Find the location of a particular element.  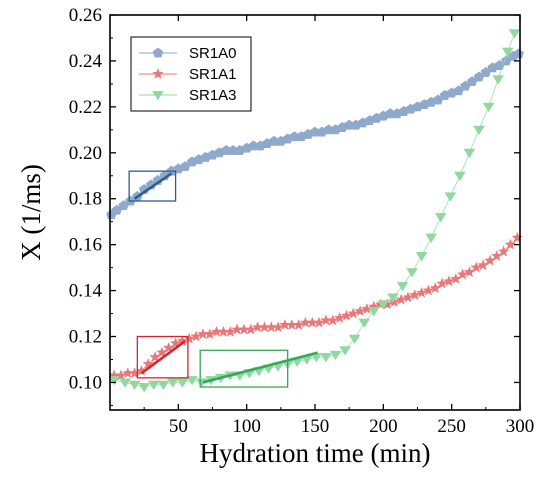

x-tick-label: 150 is located at coordinates (315, 426).